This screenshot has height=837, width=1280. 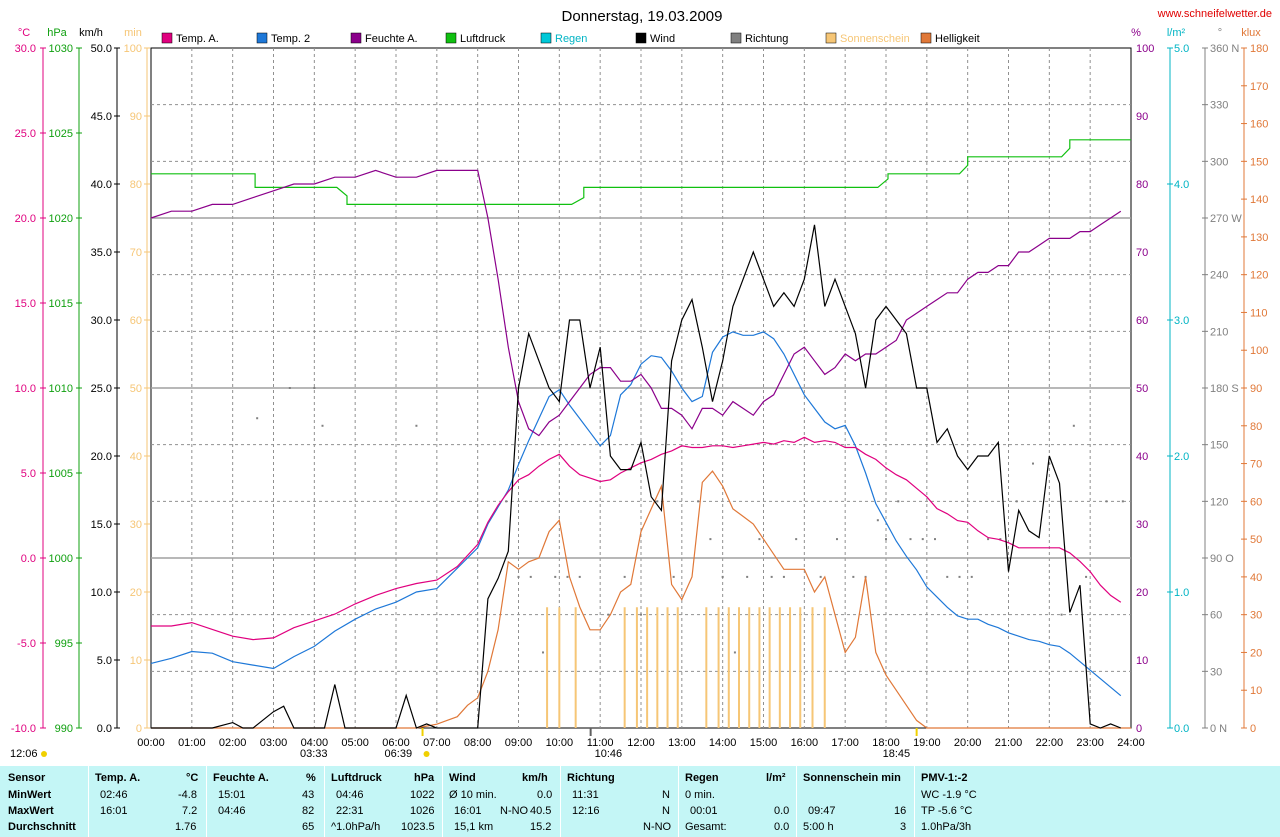 What do you see at coordinates (641, 172) in the screenshot?
I see `series-line-luftdruck` at bounding box center [641, 172].